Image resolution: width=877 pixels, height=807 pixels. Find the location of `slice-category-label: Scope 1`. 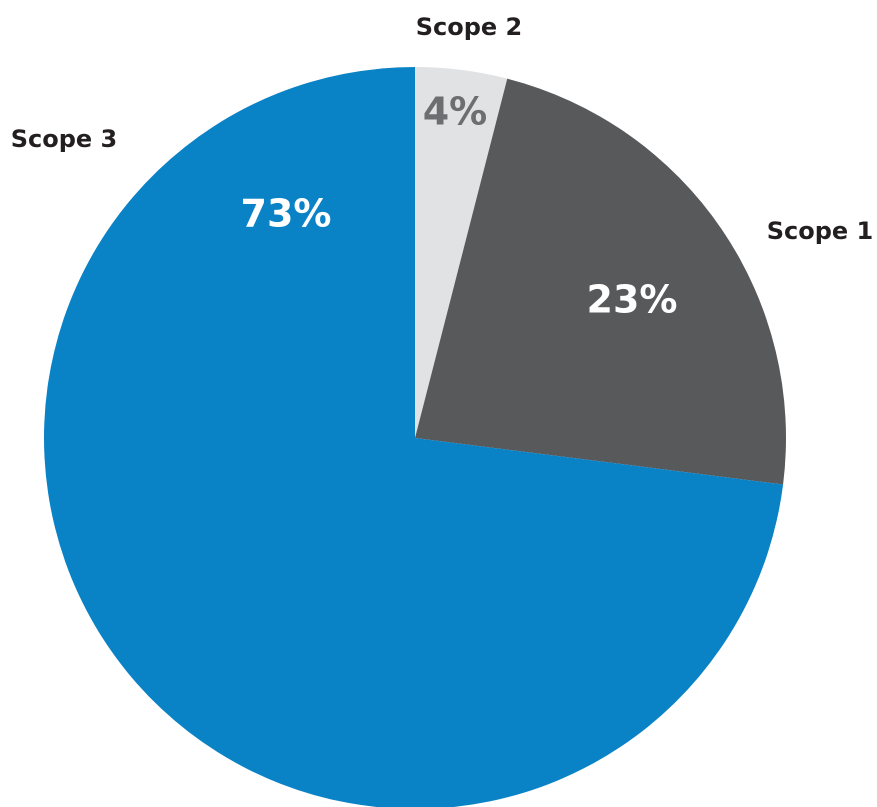

slice-category-label: Scope 1 is located at coordinates (820, 231).